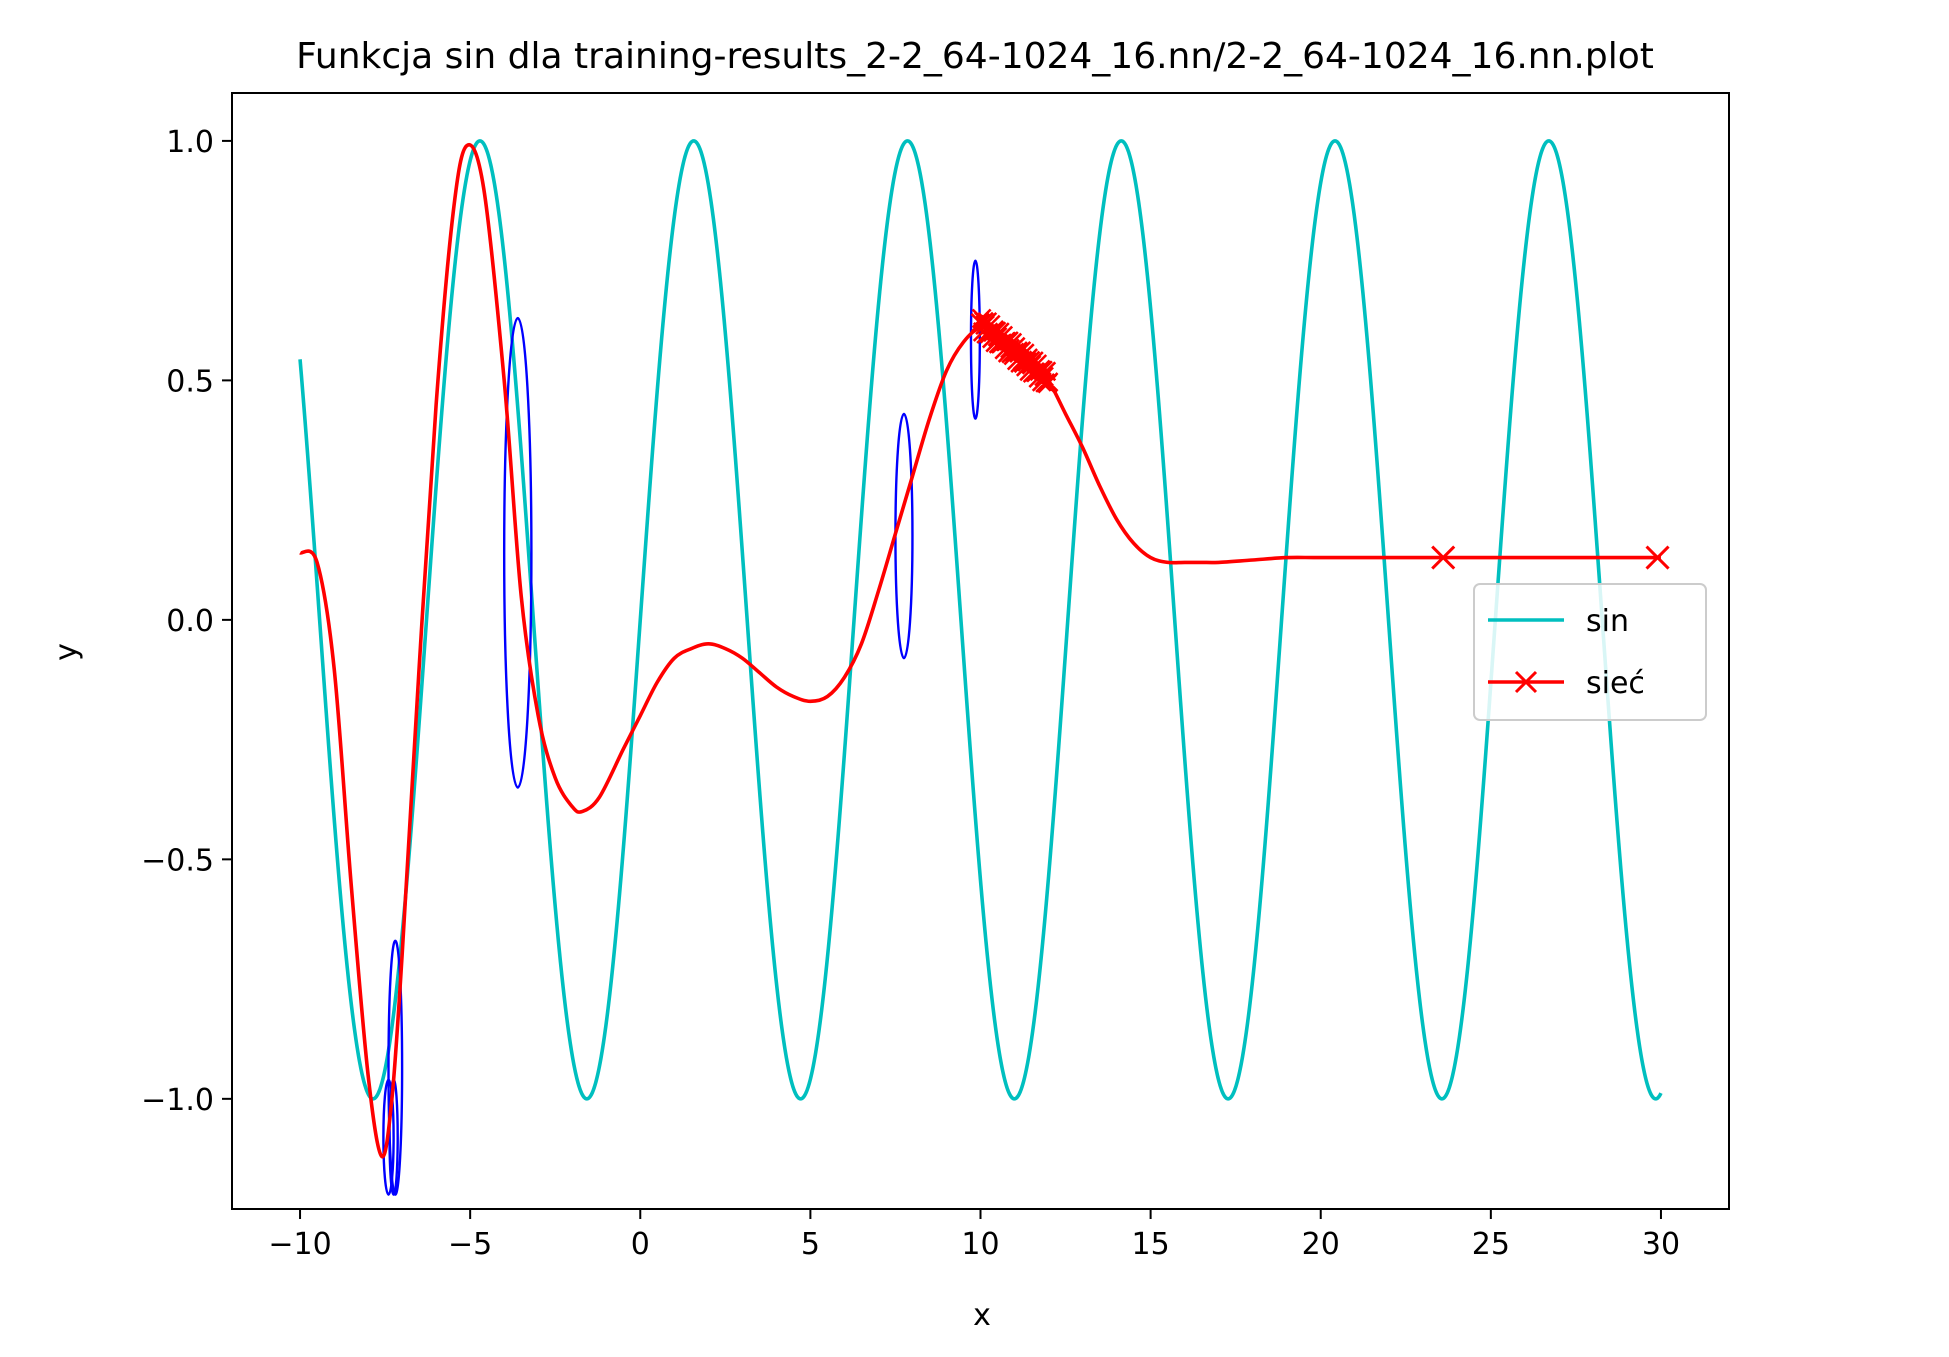 The image size is (1949, 1357). I want to click on x-tick-label: −10, so click(299, 1244).